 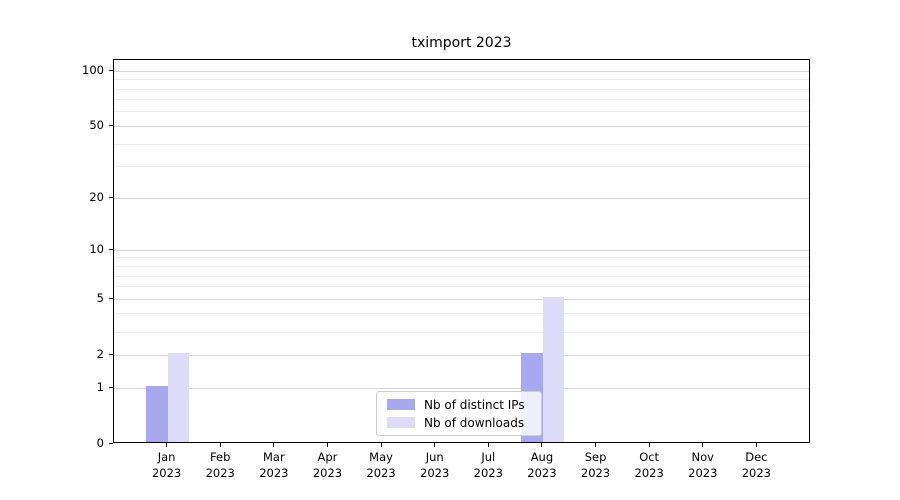 What do you see at coordinates (96, 249) in the screenshot?
I see `y-tick-label: 10` at bounding box center [96, 249].